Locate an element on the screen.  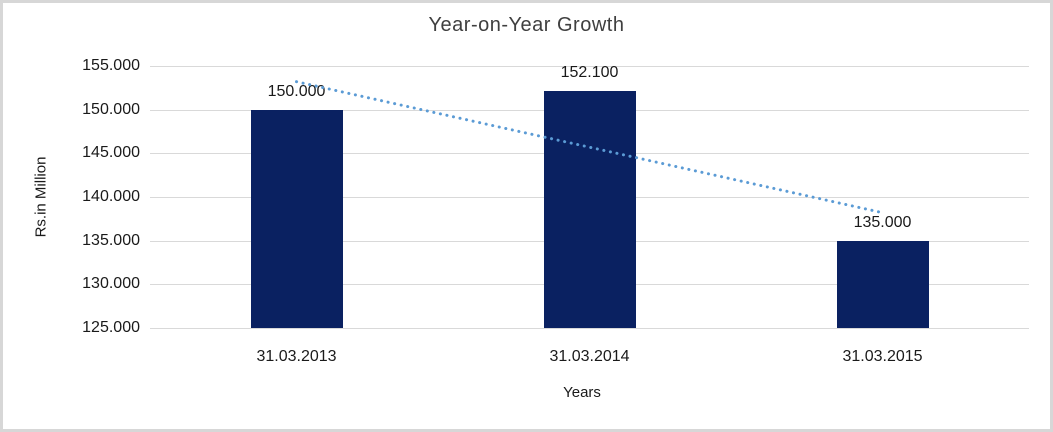
y-axis-tick-label: 125.000 is located at coordinates (111, 327).